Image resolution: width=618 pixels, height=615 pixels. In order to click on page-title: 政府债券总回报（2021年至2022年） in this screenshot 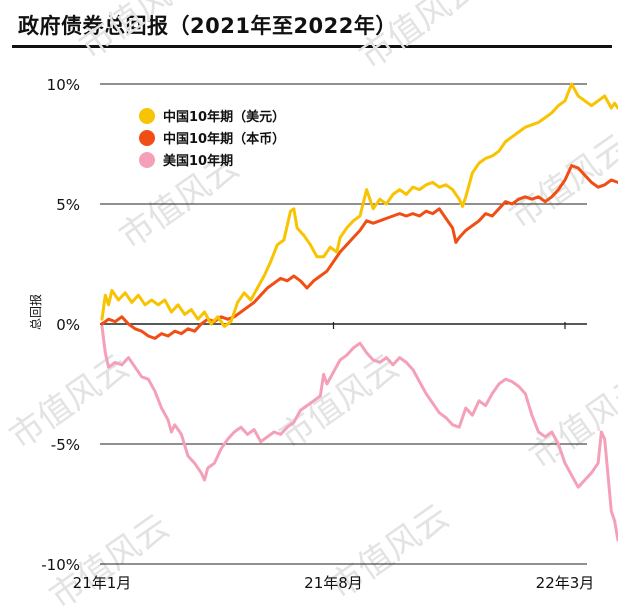, I will do `click(207, 26)`.